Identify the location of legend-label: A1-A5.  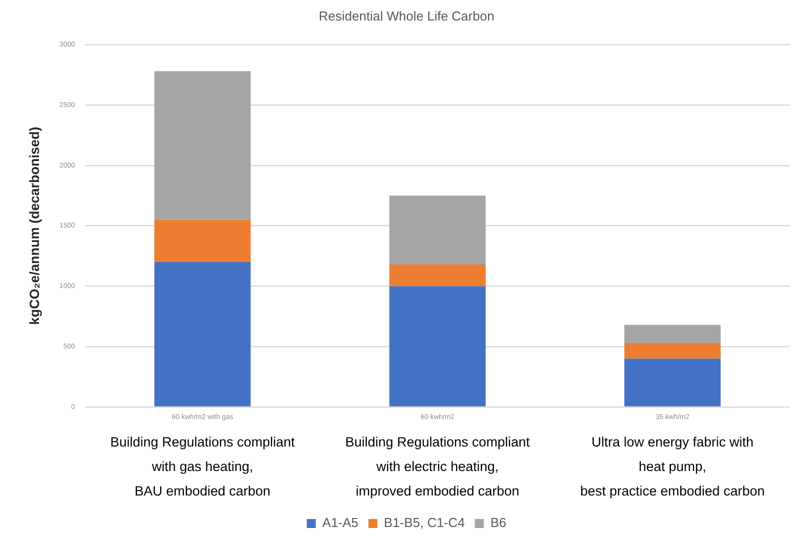
(340, 522).